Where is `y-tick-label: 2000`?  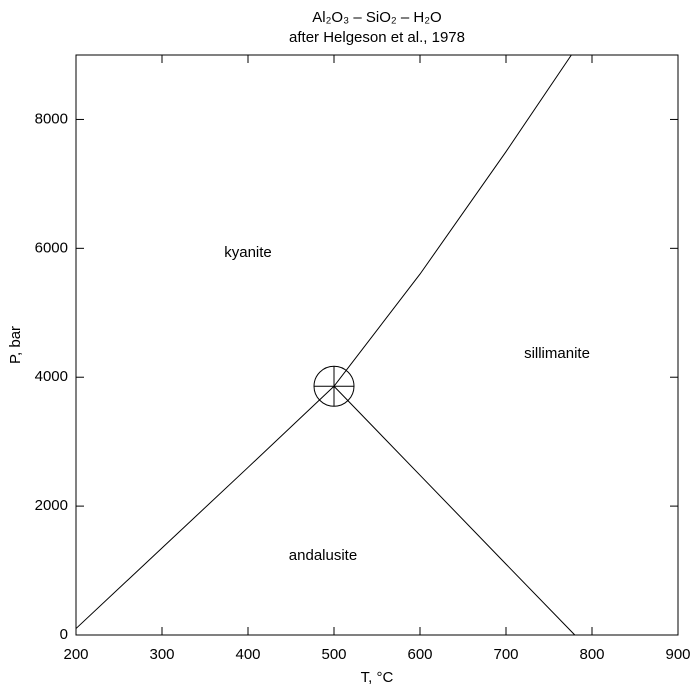 y-tick-label: 2000 is located at coordinates (51, 505).